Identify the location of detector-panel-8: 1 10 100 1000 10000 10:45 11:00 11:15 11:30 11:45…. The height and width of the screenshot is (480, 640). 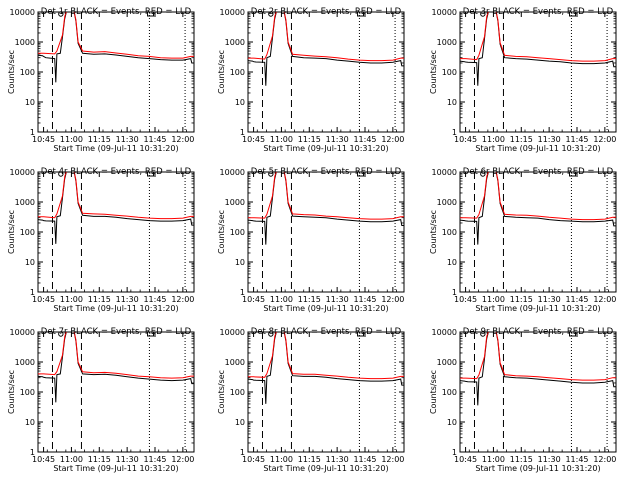
(311, 400).